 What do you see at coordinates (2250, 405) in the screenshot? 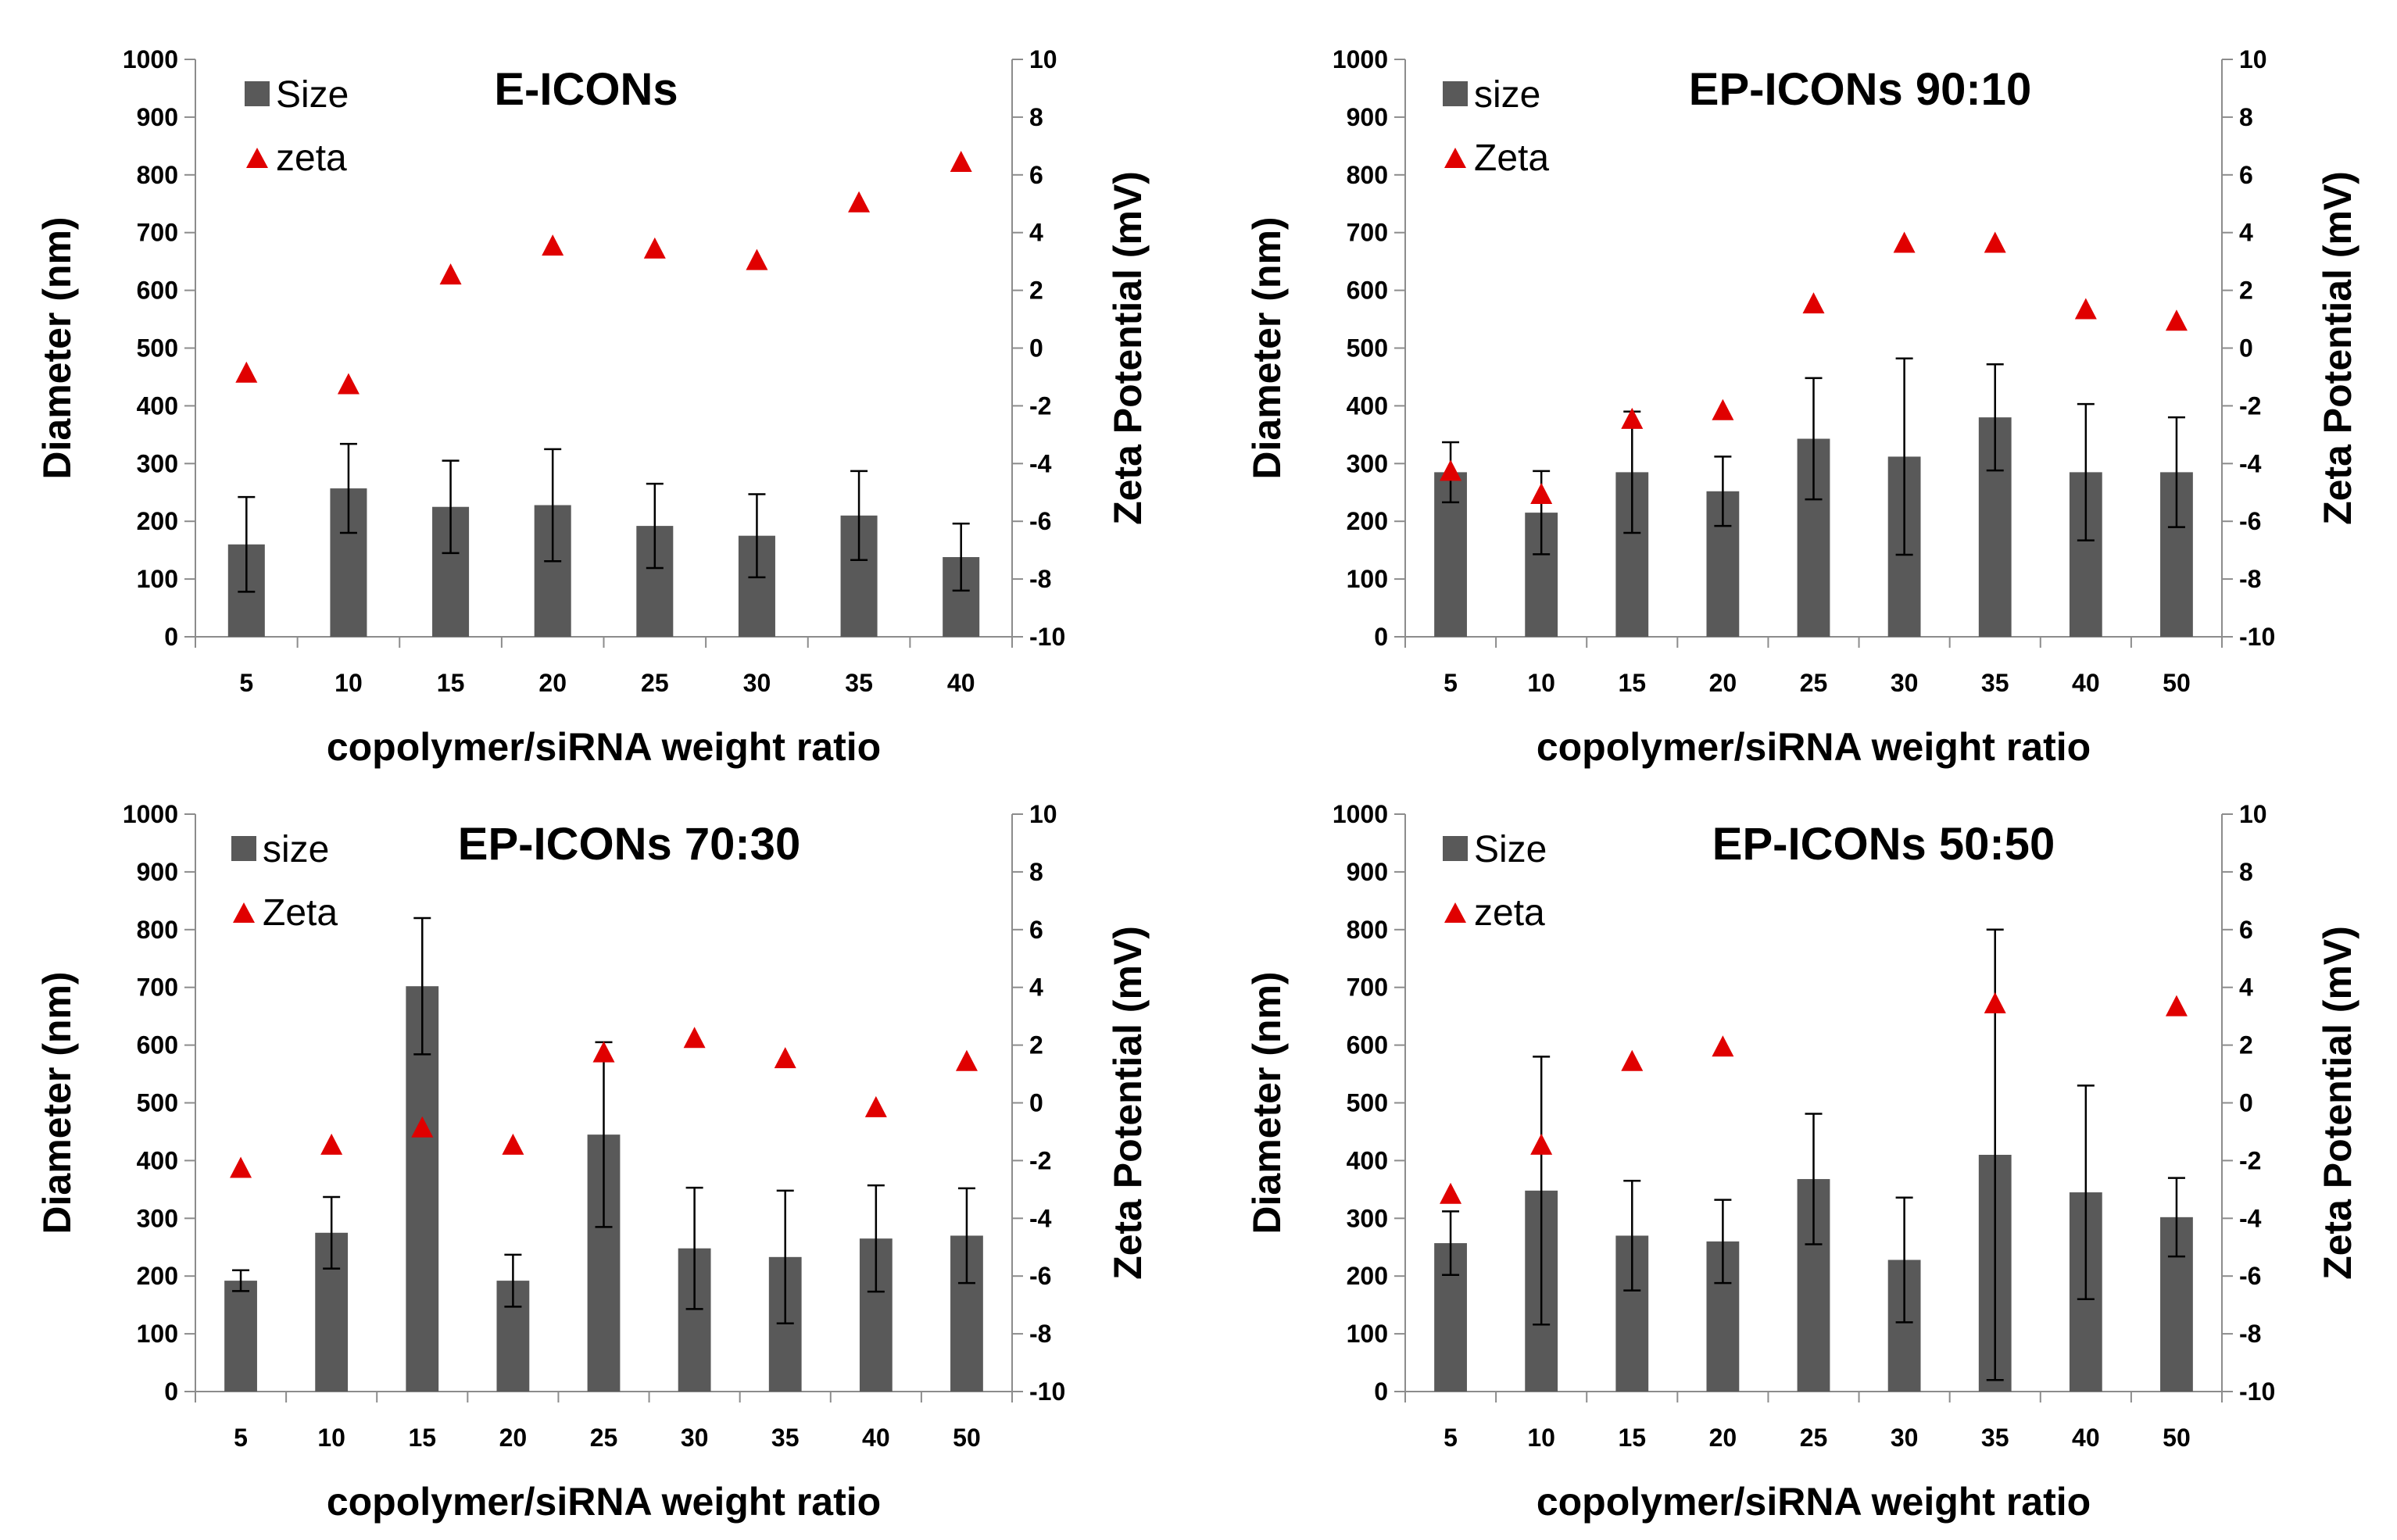
I see `y2-tick-label: -2` at bounding box center [2250, 405].